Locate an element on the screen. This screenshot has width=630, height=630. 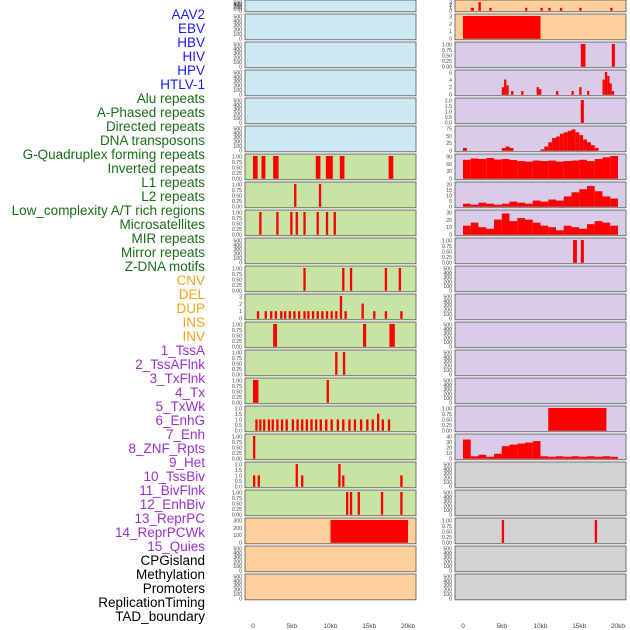
track-label: Promoters is located at coordinates (173, 588).